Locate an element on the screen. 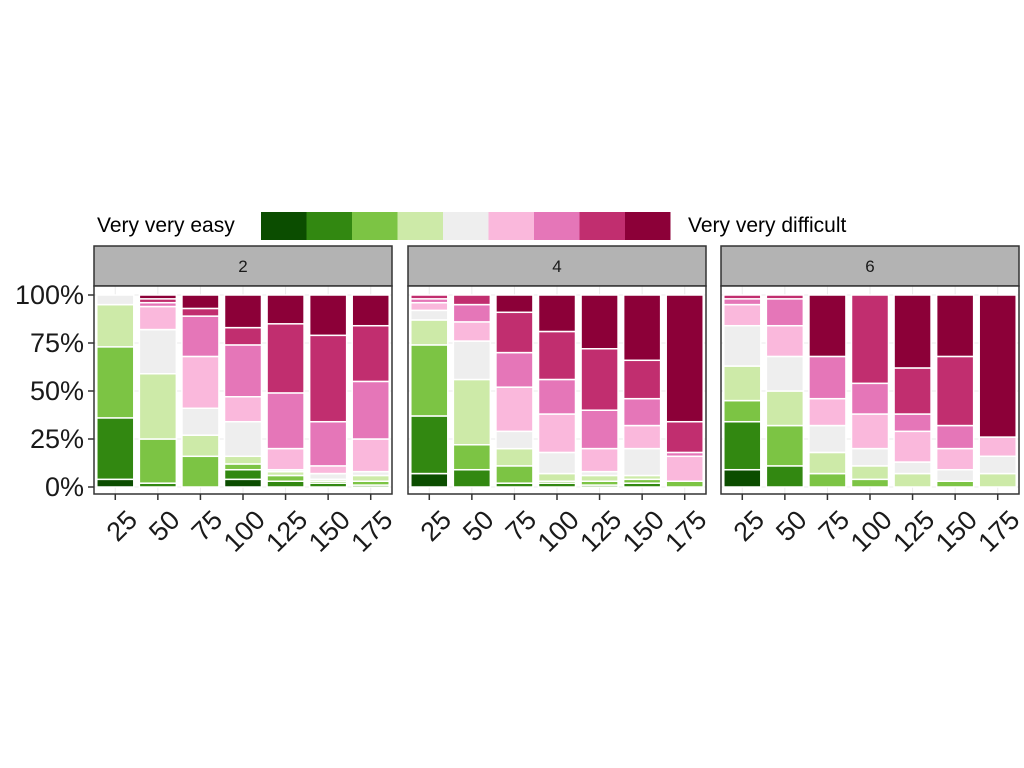 The height and width of the screenshot is (768, 1024). panel-strip-label: 6 is located at coordinates (869, 266).